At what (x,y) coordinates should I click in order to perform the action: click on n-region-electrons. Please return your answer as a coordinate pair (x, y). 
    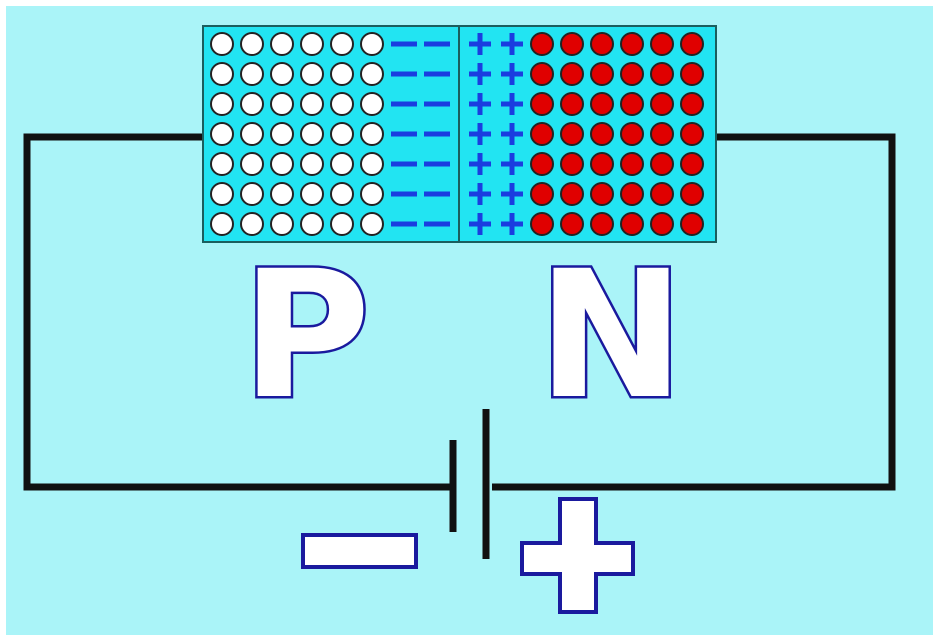
    Looking at the image, I should click on (617, 134).